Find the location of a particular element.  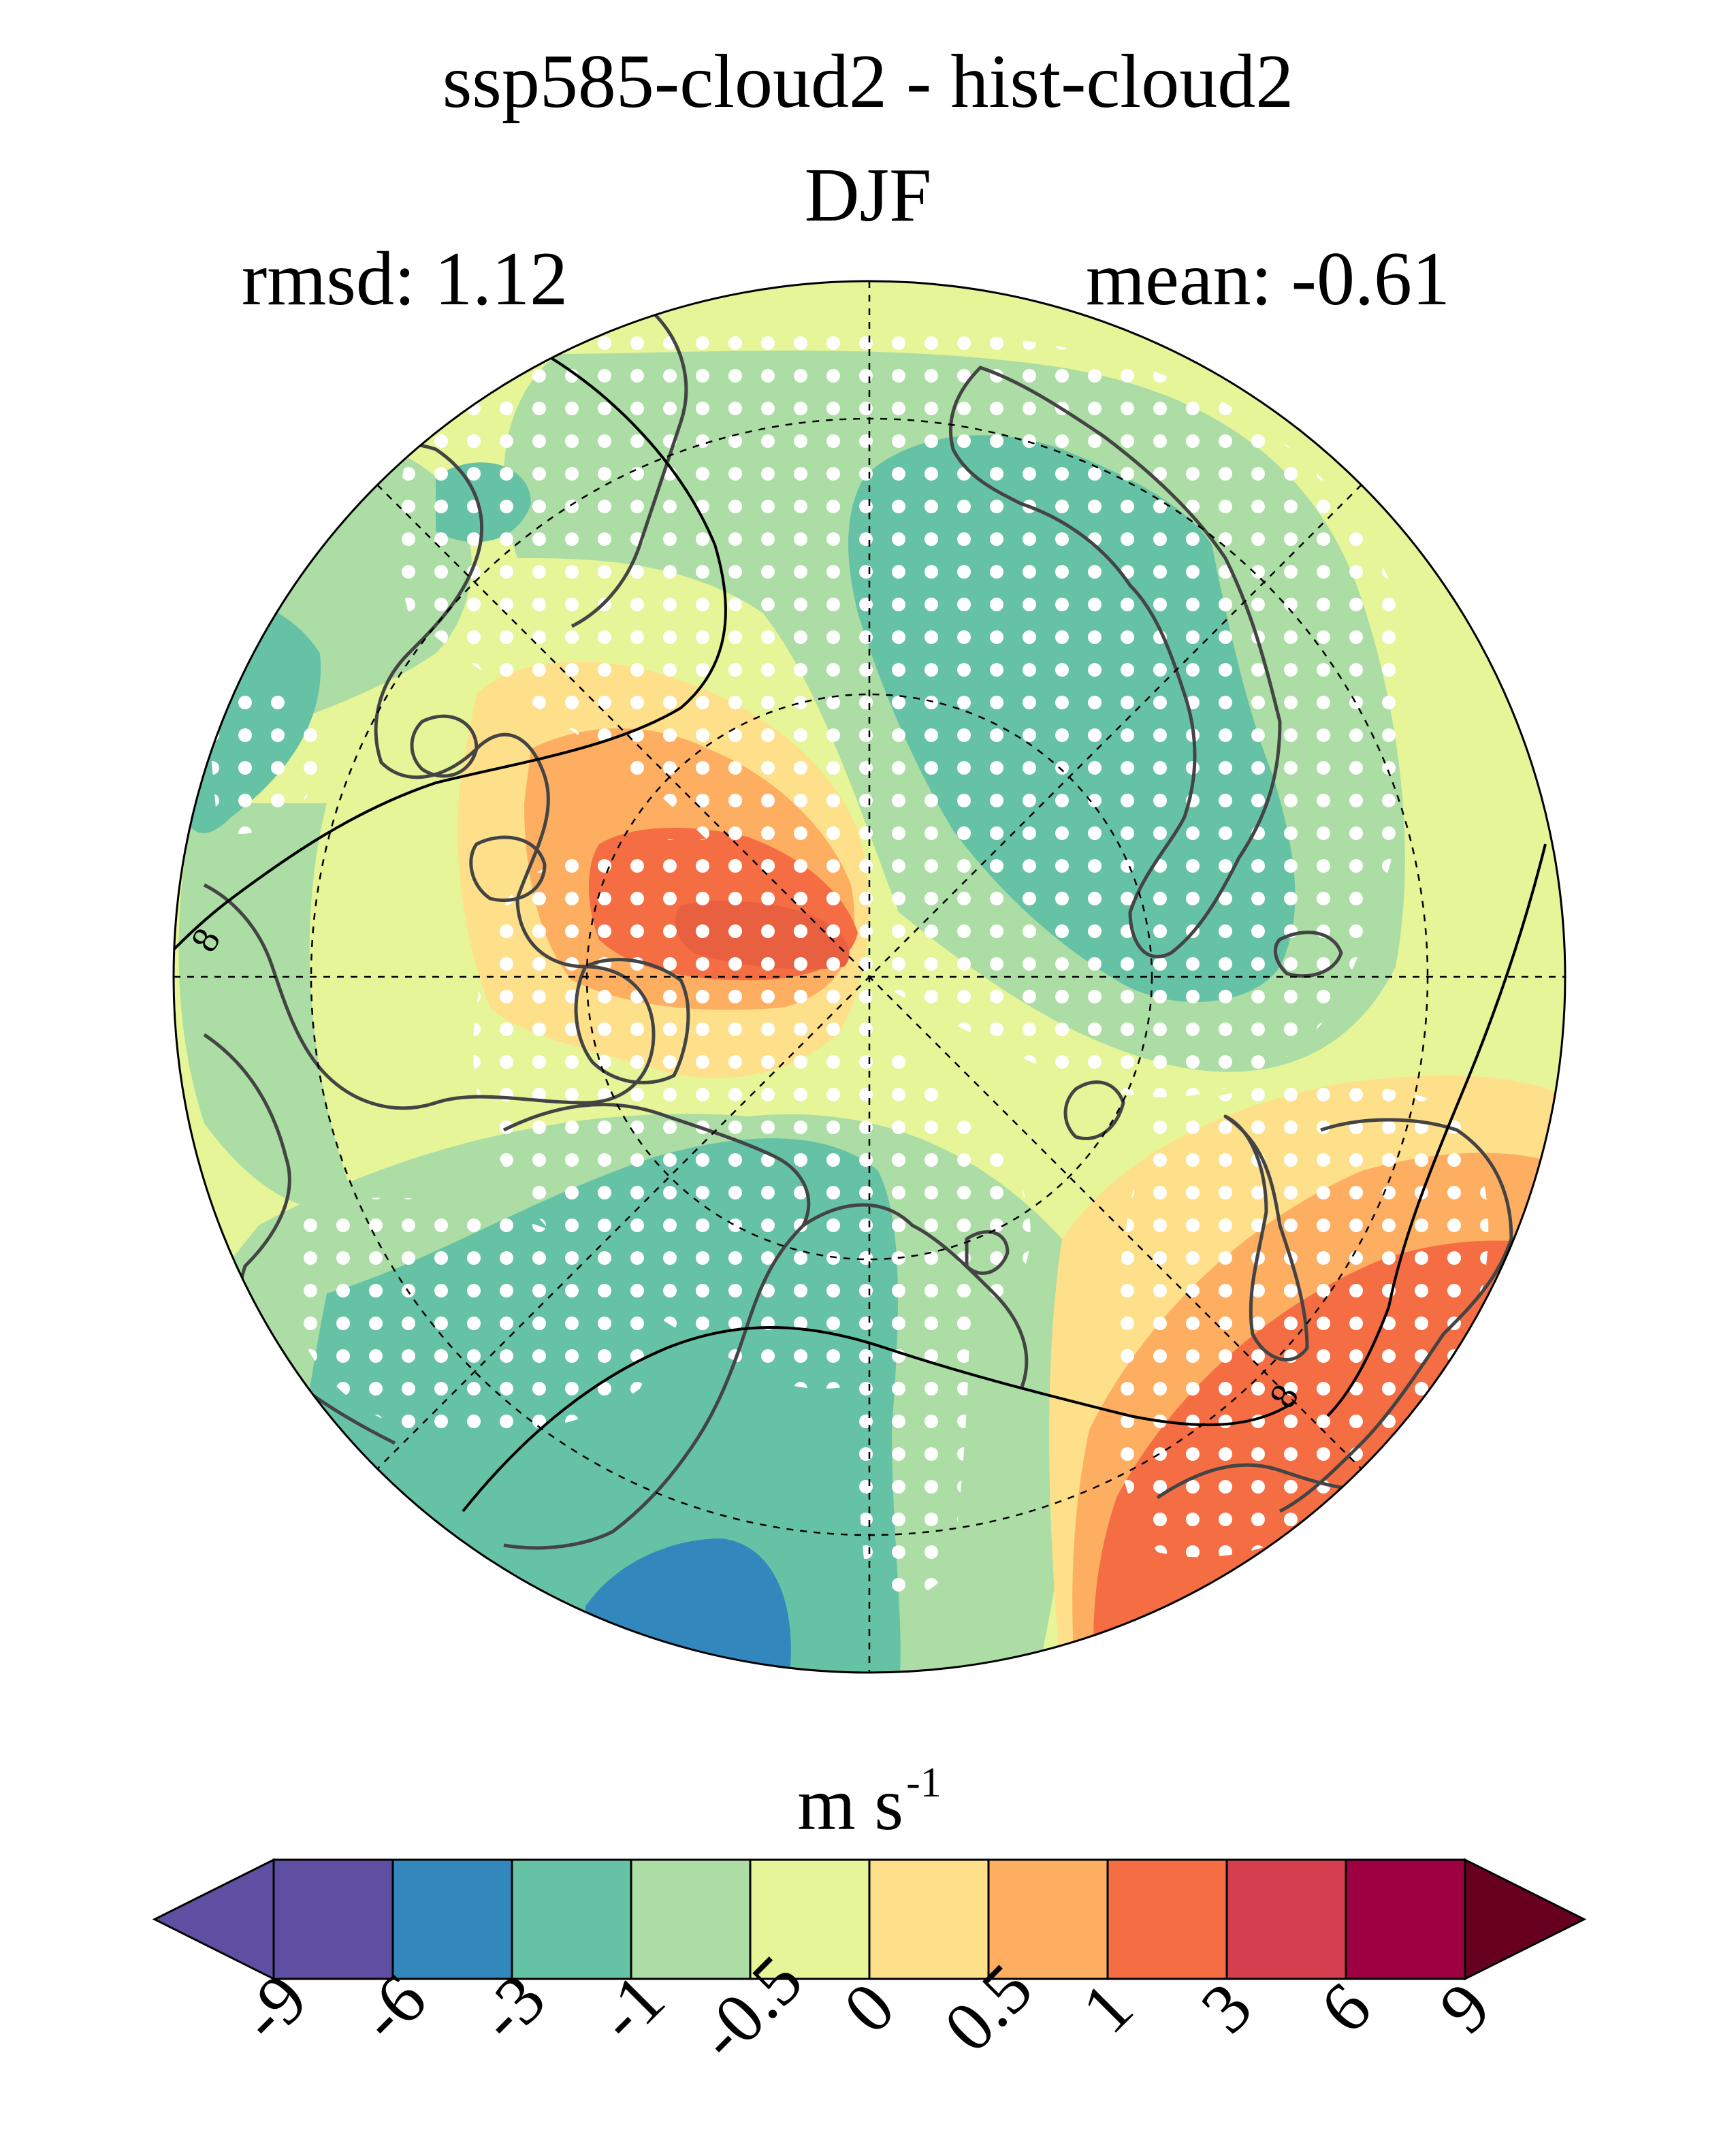

coast-chukotka-siberia is located at coordinates (656, 1326).